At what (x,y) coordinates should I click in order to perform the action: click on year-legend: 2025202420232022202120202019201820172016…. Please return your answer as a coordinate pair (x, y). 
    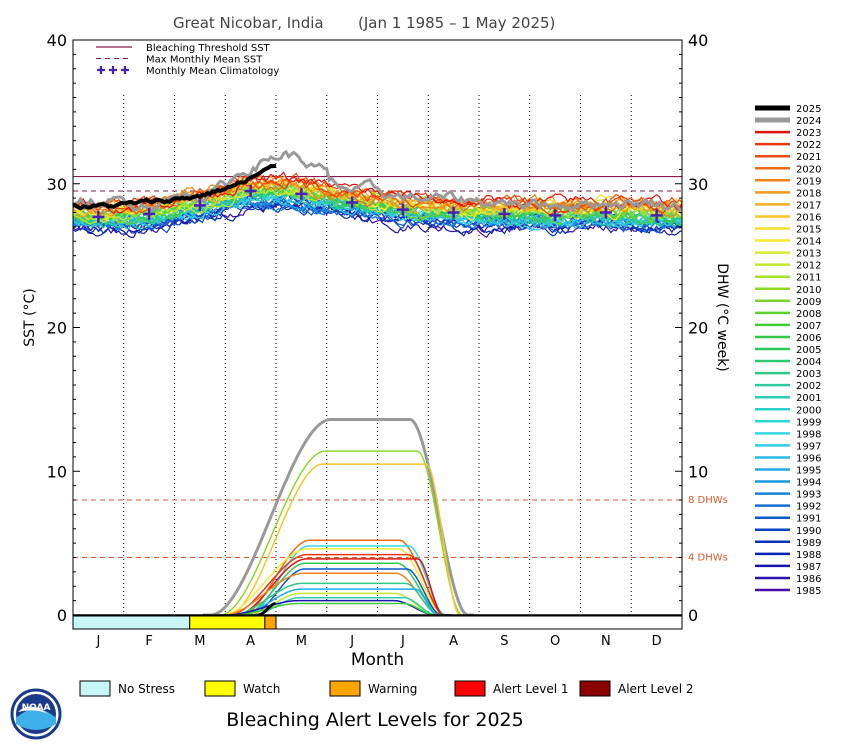
    Looking at the image, I should click on (788, 350).